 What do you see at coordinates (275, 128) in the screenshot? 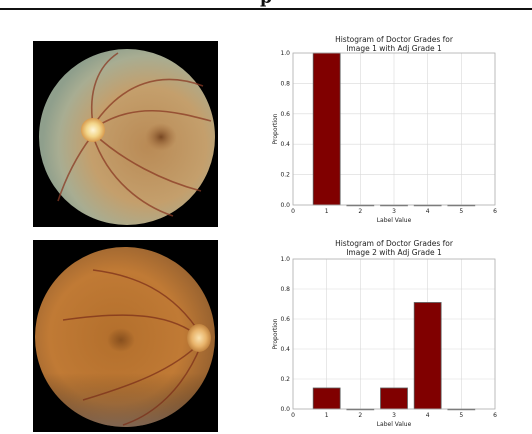
I see `chart-1-y-axis-label: Proportion` at bounding box center [275, 128].